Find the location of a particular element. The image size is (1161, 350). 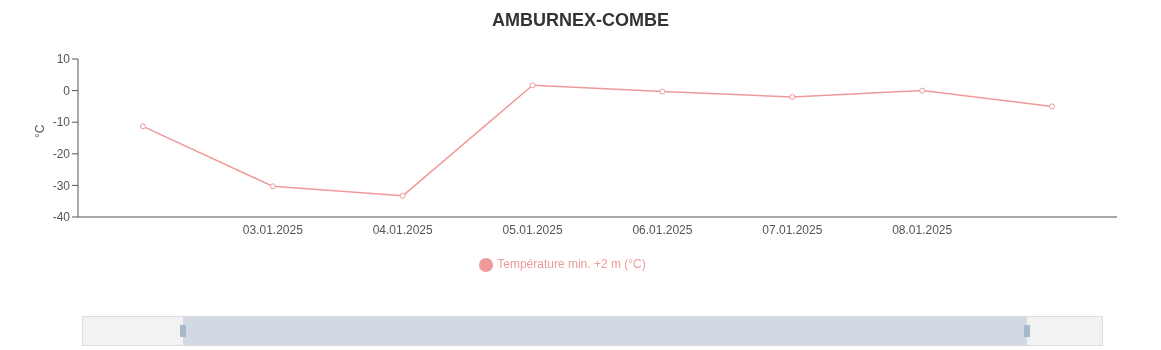

x-tick-label: 04.01.2025 is located at coordinates (403, 229).